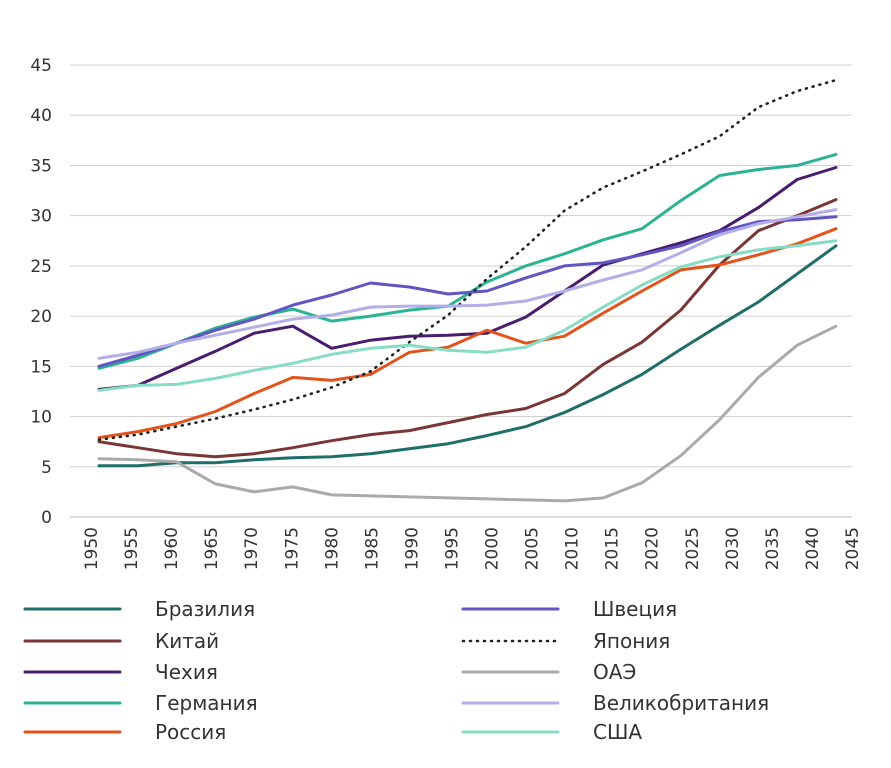  Describe the element at coordinates (813, 548) in the screenshot. I see `x-tick-label: 2040` at that location.